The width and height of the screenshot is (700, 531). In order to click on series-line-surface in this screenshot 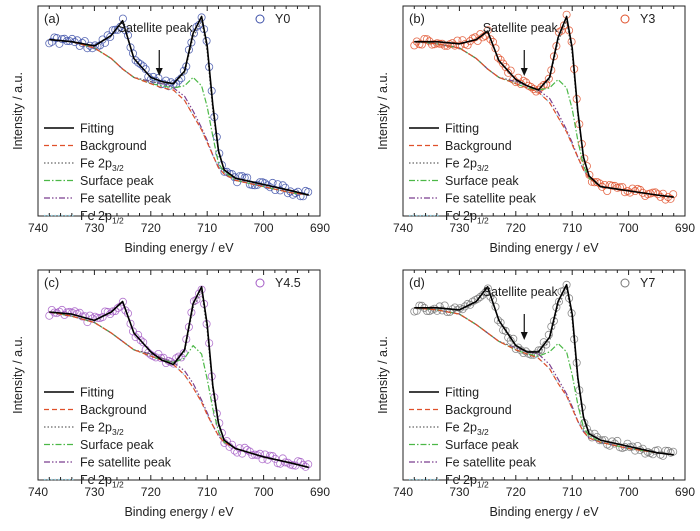, I will do `click(179, 117)`.